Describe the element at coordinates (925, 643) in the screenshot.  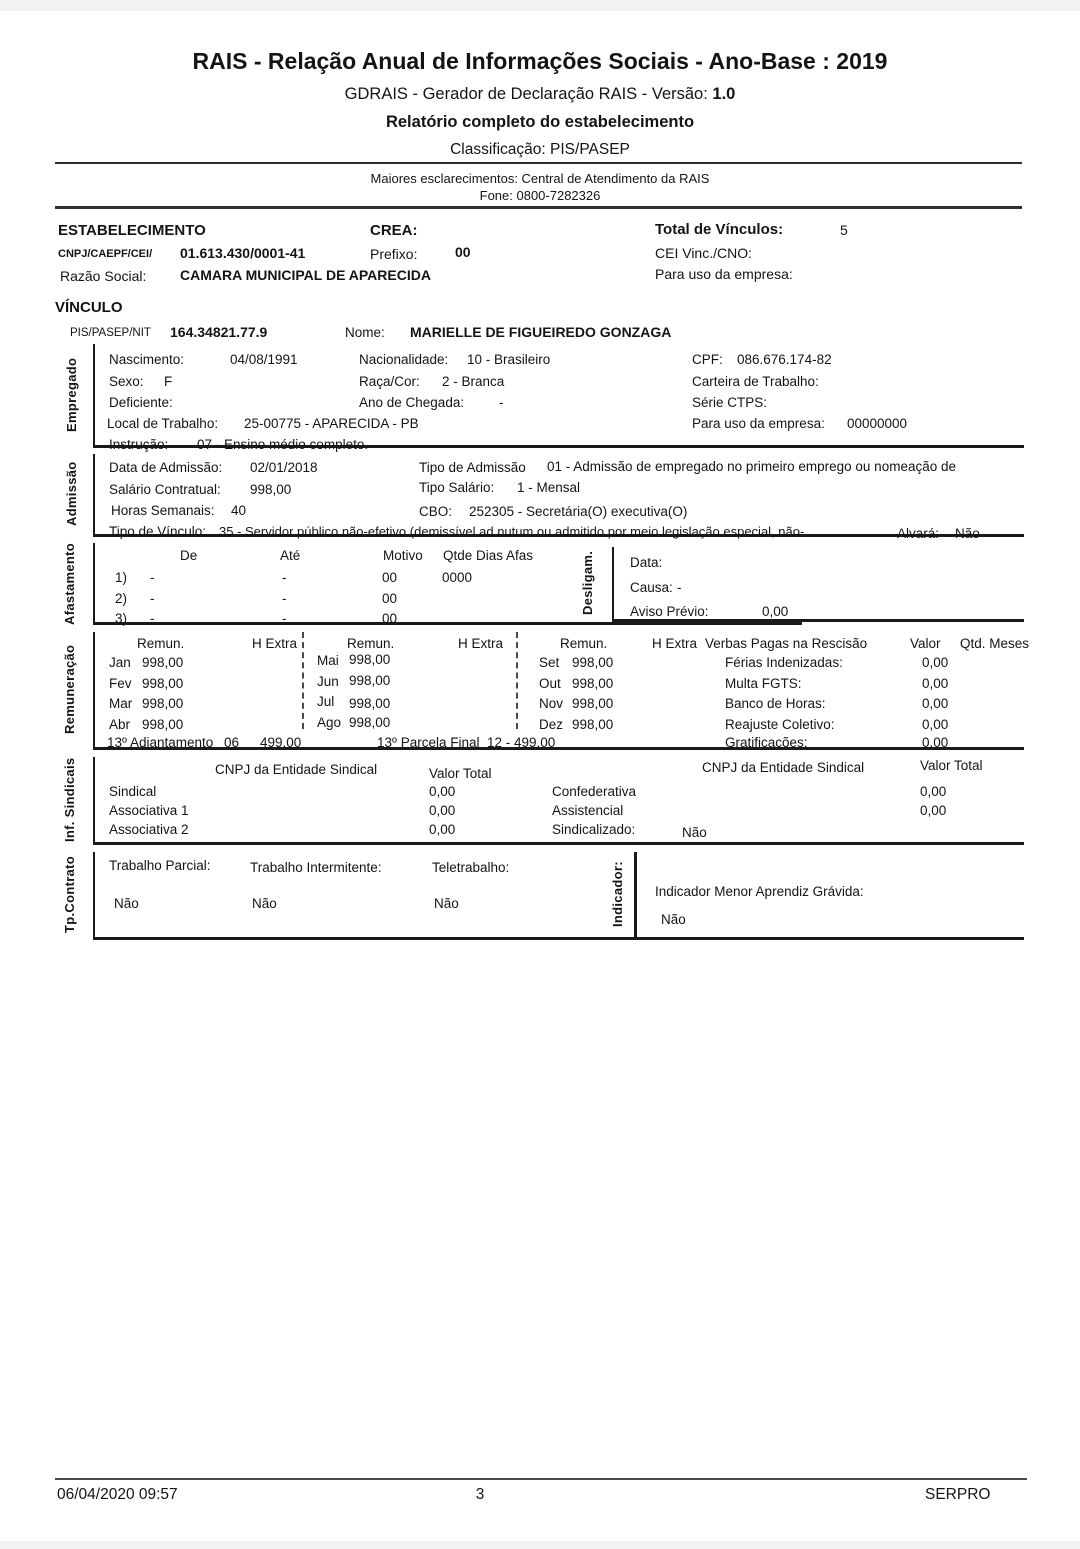
I see `valor-header: Valor` at that location.